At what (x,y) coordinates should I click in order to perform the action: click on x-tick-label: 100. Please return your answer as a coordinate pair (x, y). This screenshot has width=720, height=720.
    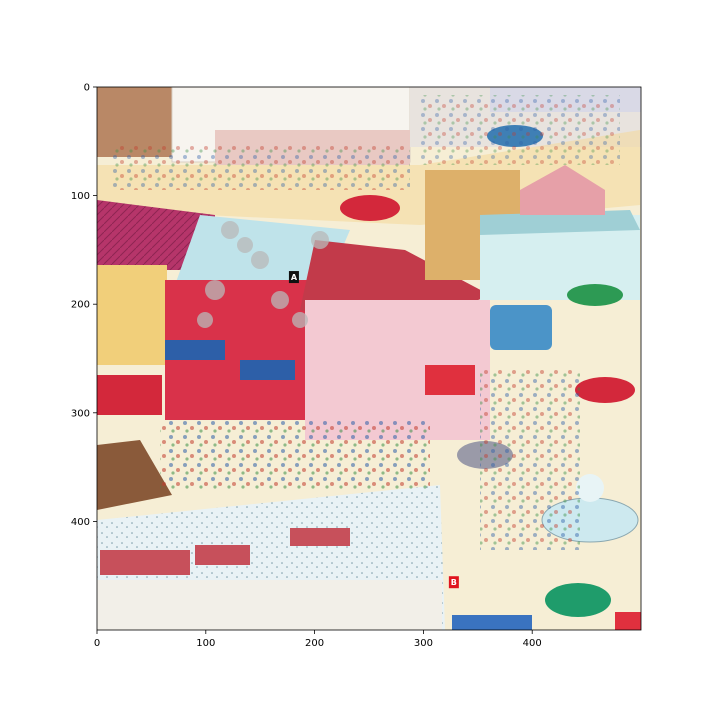
    Looking at the image, I should click on (205, 643).